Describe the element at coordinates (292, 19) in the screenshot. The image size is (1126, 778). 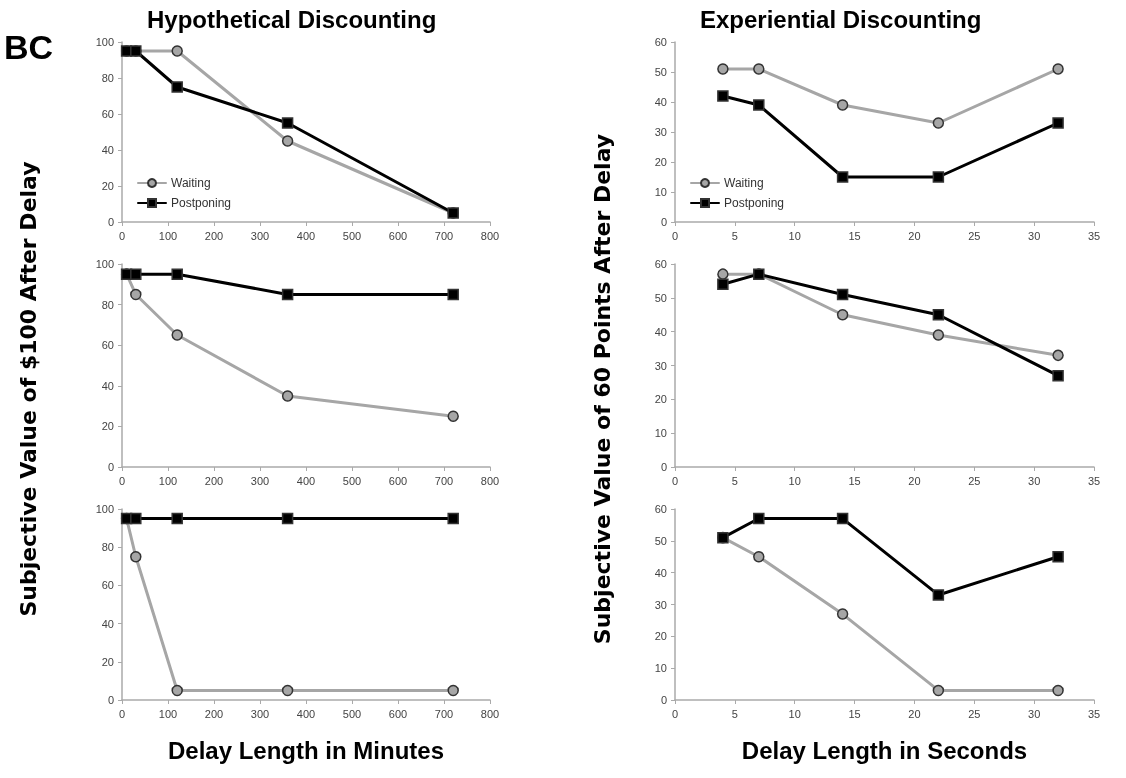
I see `chart-title: Hypothetical Discounting` at that location.